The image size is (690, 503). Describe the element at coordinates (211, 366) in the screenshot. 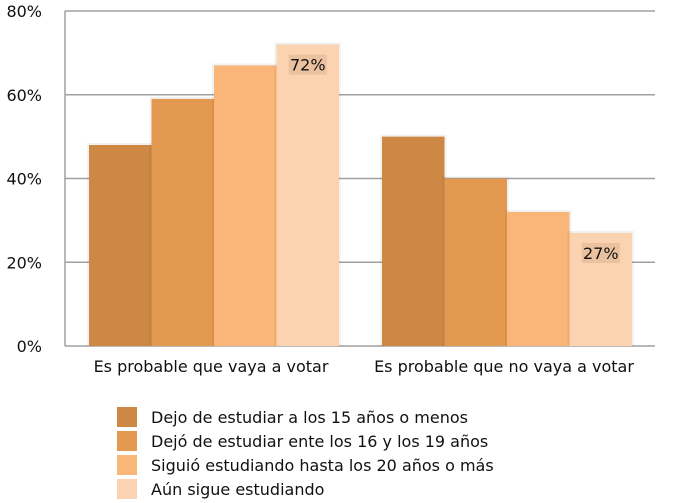

I see `category-label: Es probable que vaya a votar` at that location.